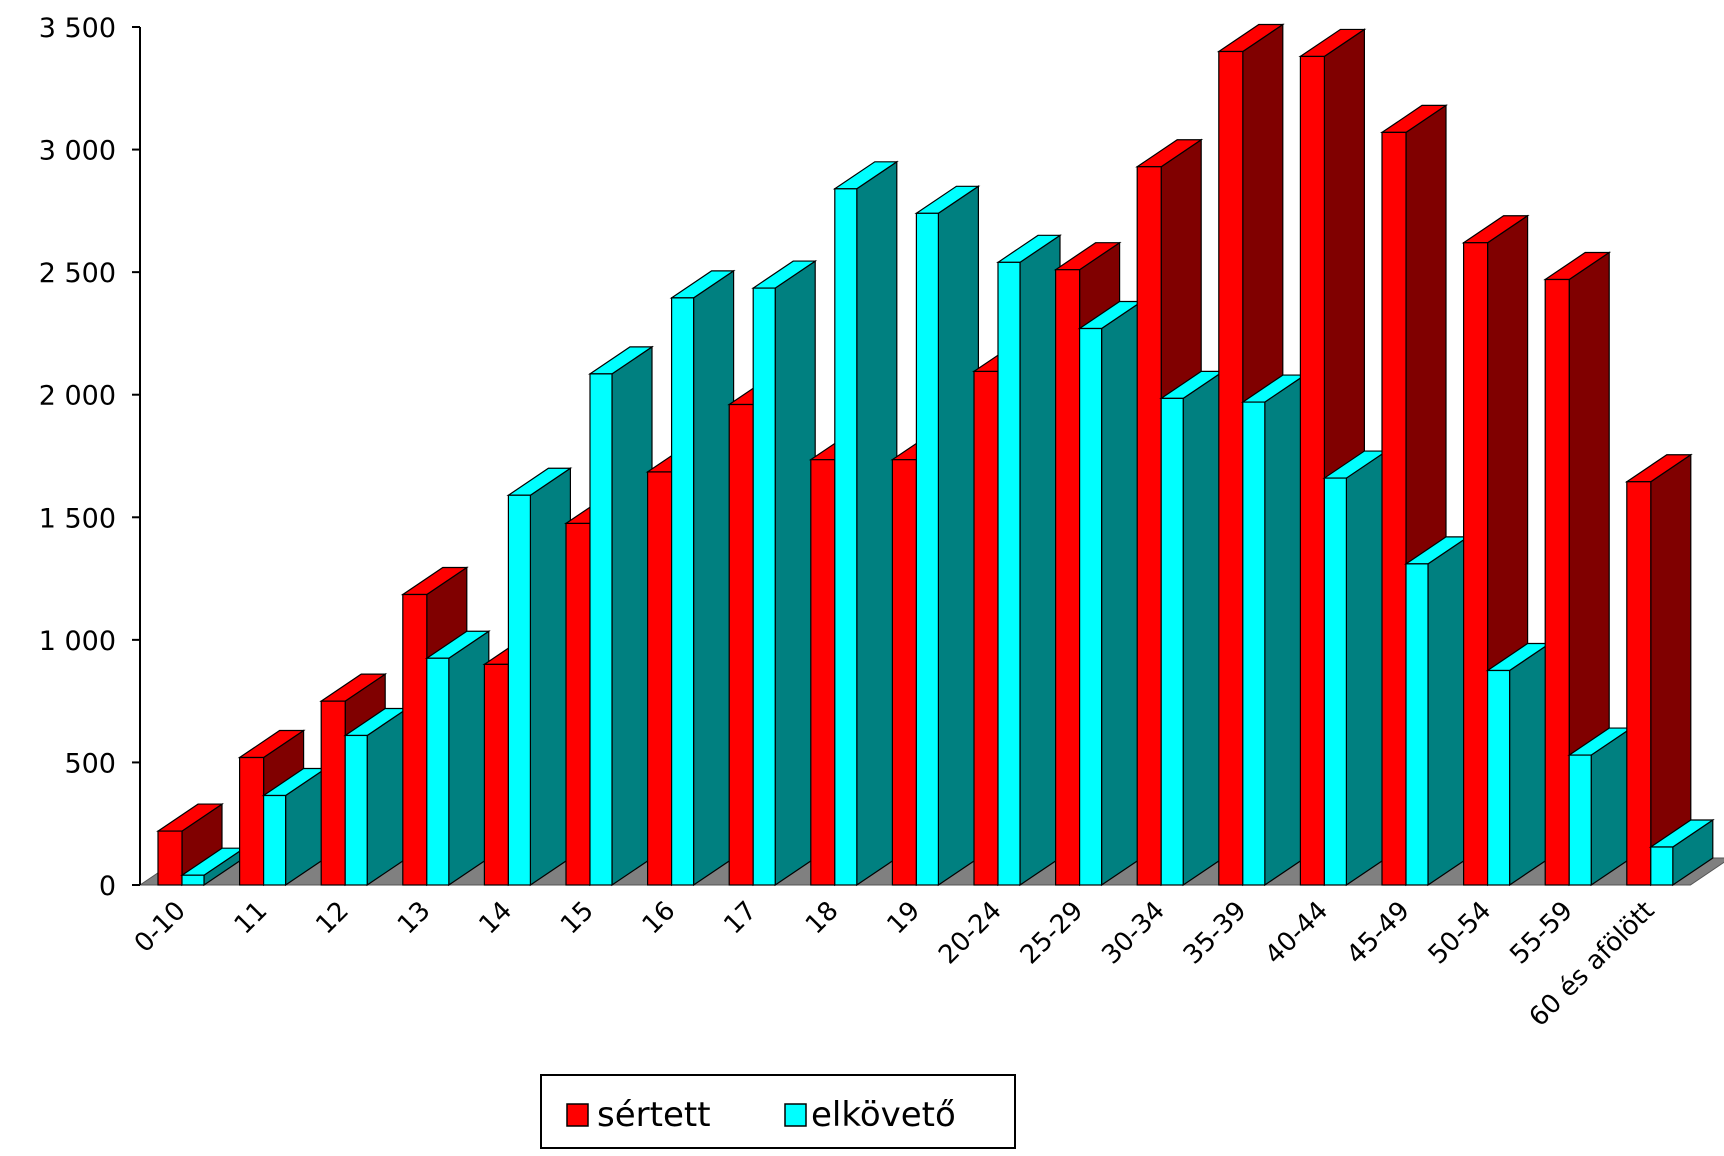 The height and width of the screenshot is (1156, 1724). What do you see at coordinates (77, 28) in the screenshot?
I see `y-tick-label: 3 500` at bounding box center [77, 28].